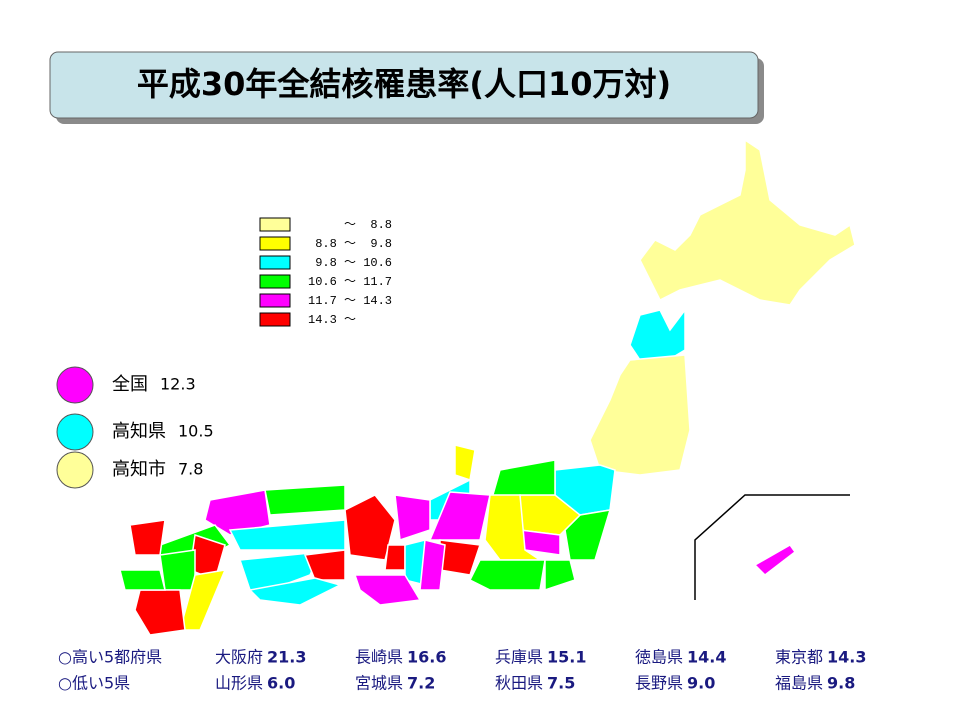  I want to click on reference-name: 高知県, so click(139, 431).